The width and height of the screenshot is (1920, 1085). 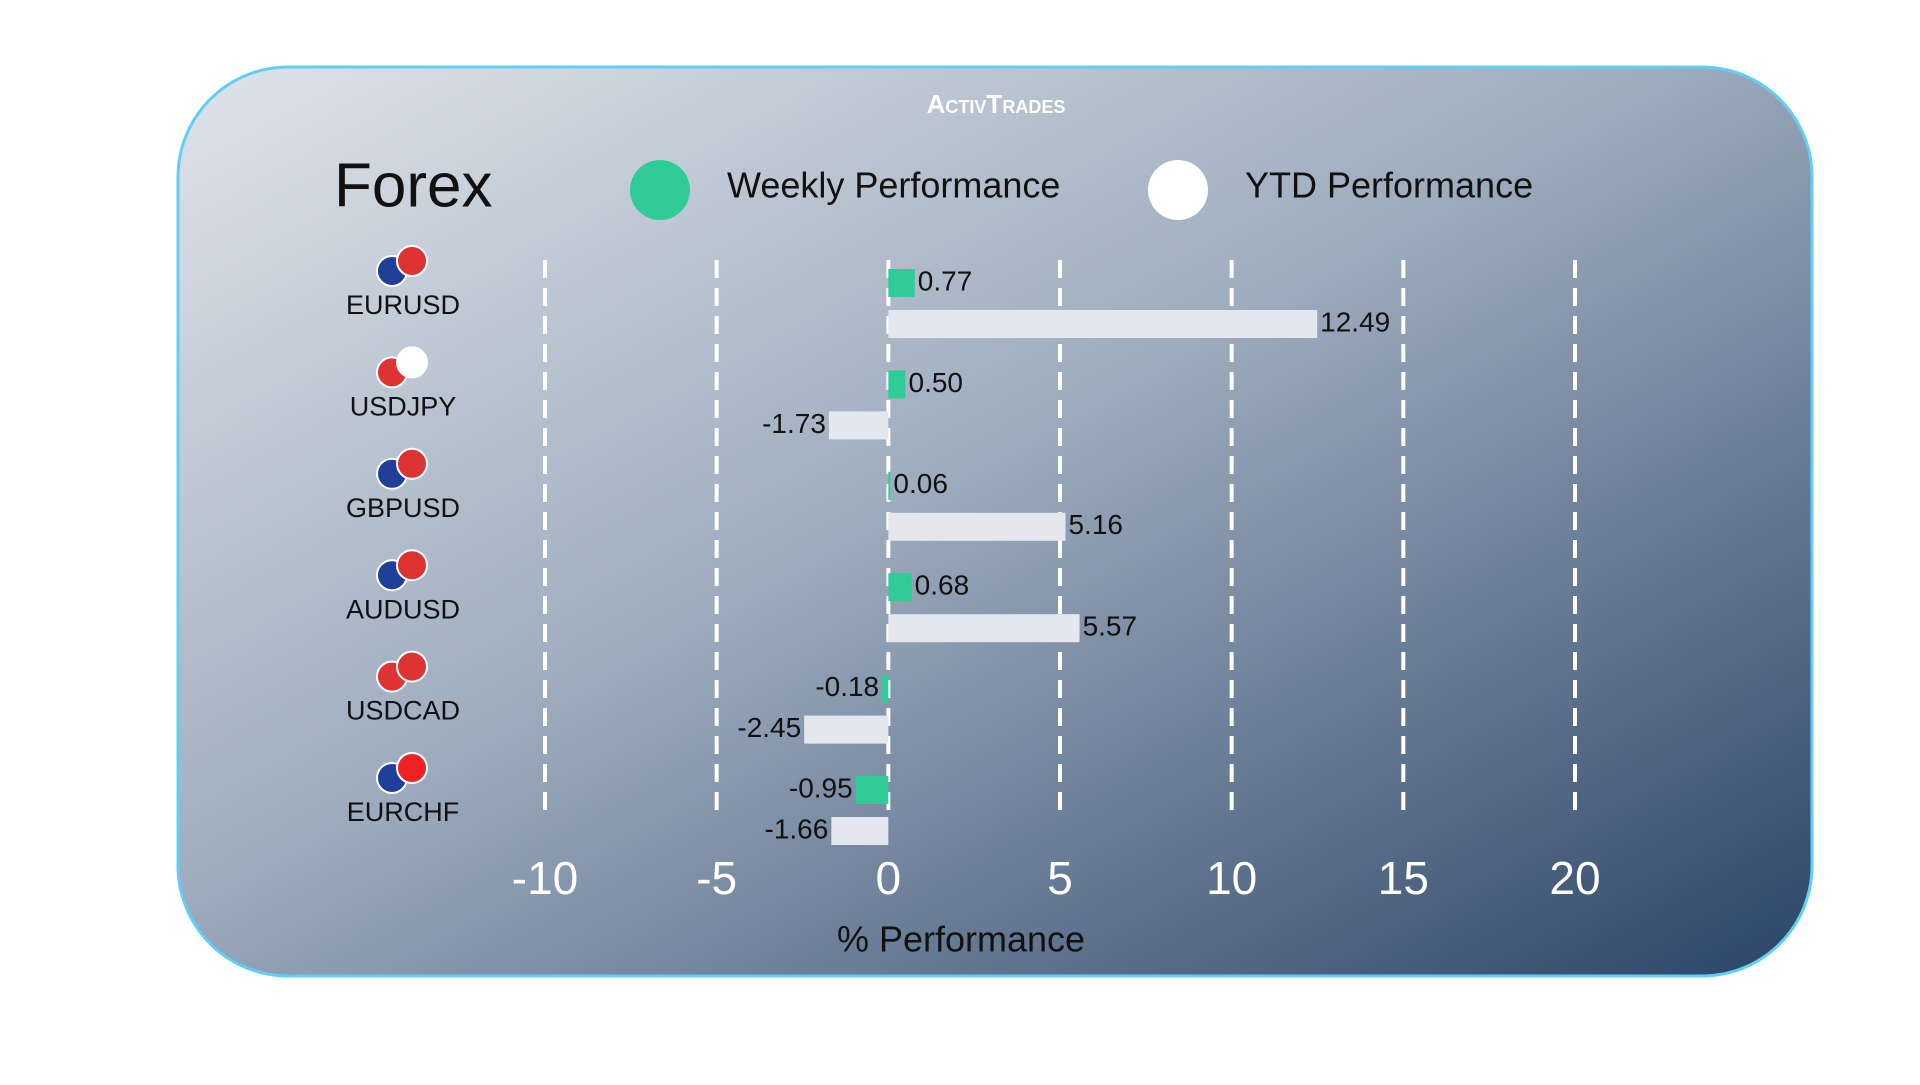 I want to click on value-label: 5.57, so click(x=1110, y=626).